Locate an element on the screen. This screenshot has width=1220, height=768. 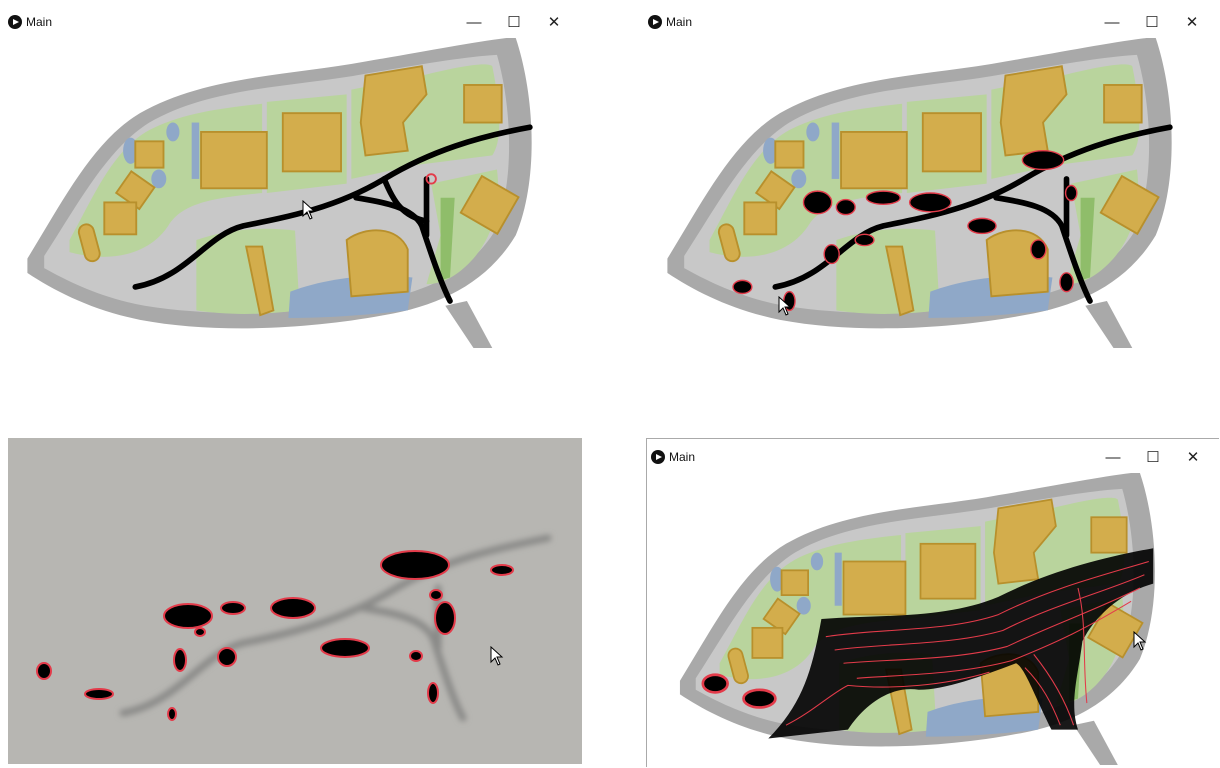
distance-field-overlay is located at coordinates (927, 643).